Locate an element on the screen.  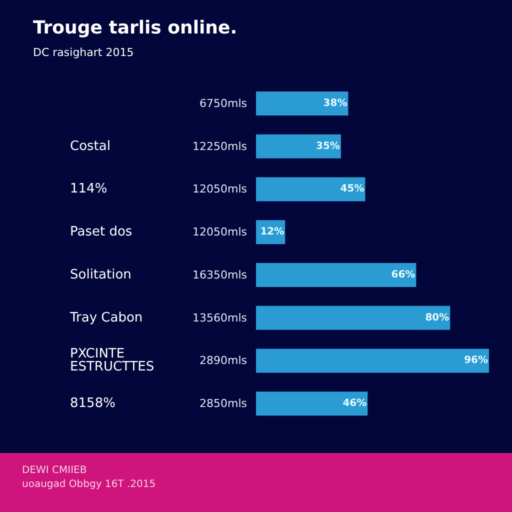
data-label: 45% is located at coordinates (352, 189).